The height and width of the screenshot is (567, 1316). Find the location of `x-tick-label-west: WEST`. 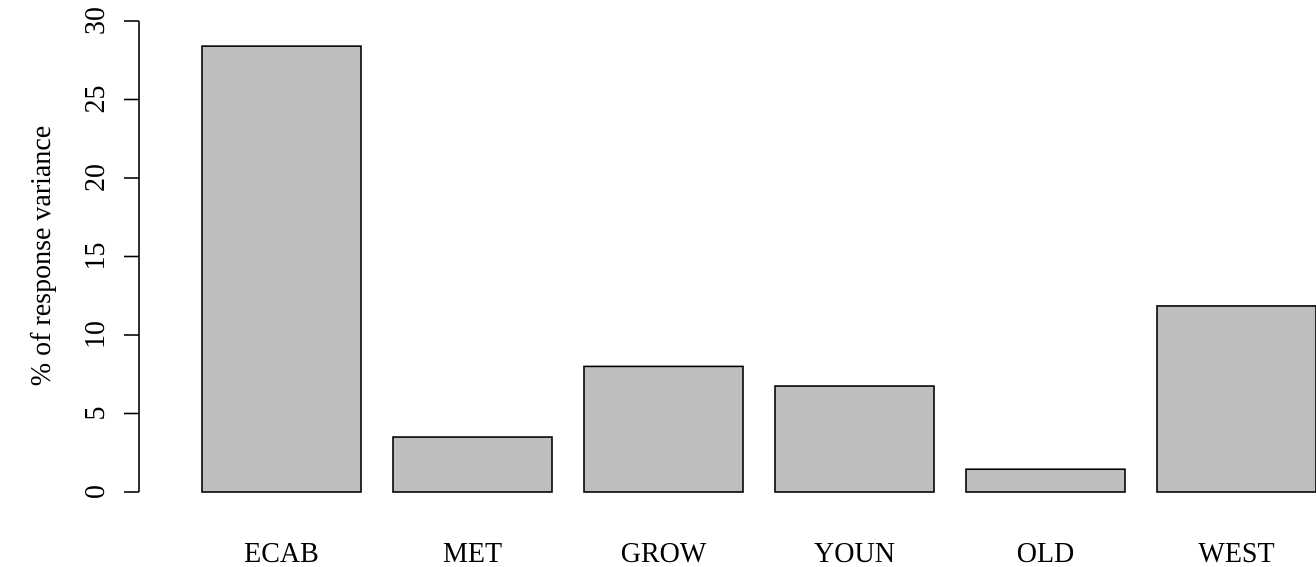

x-tick-label-west: WEST is located at coordinates (1236, 552).